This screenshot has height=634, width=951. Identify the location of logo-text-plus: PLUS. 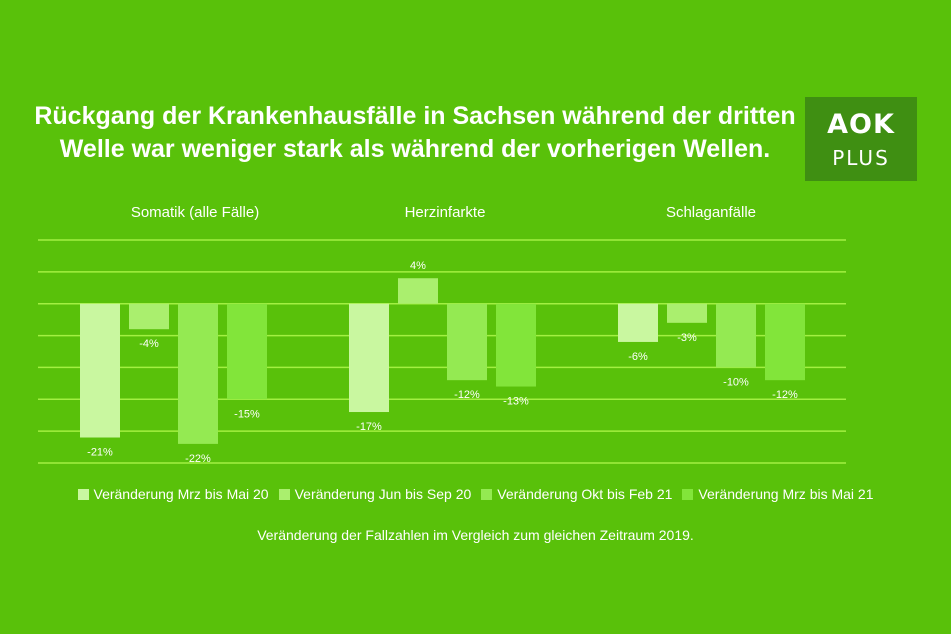
(861, 158).